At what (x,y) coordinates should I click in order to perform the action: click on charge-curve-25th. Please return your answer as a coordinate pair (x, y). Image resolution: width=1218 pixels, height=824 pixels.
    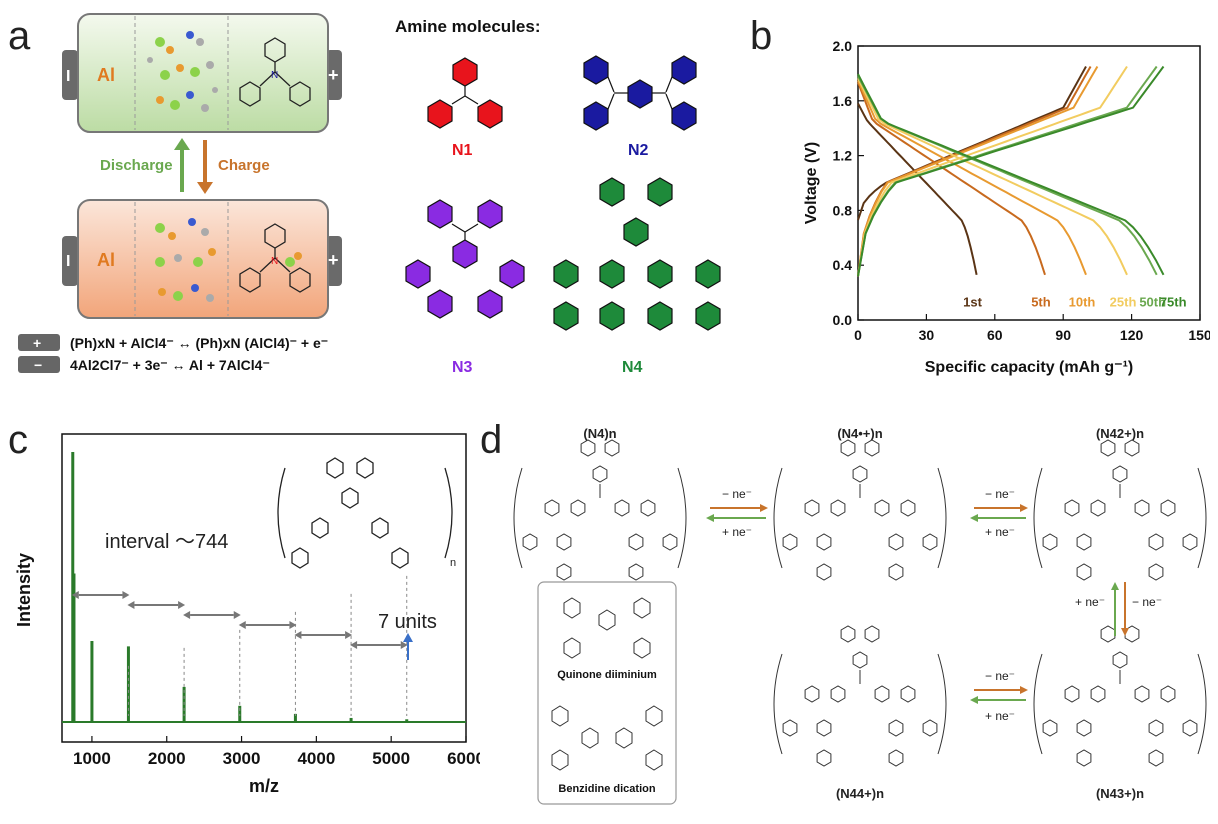
    Looking at the image, I should click on (992, 171).